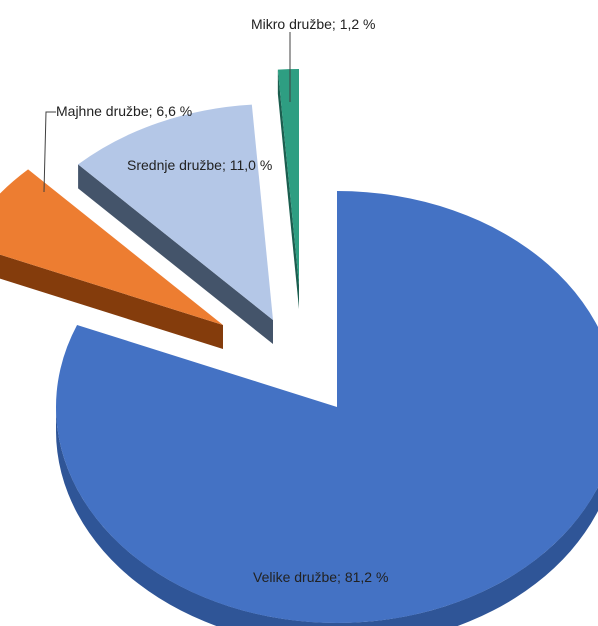 The width and height of the screenshot is (598, 626). Describe the element at coordinates (288, 177) in the screenshot. I see `slice-mikro` at that location.